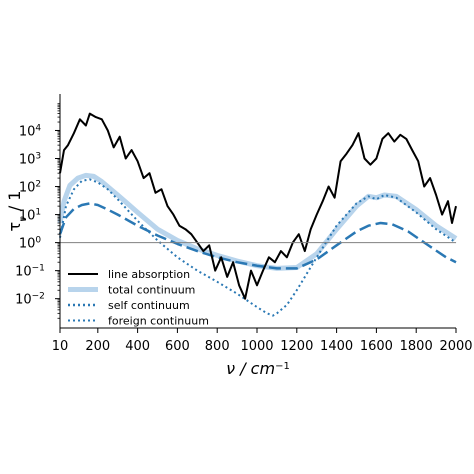 This screenshot has height=474, width=474. I want to click on x-axis-label-exponent: −1, so click(282, 366).